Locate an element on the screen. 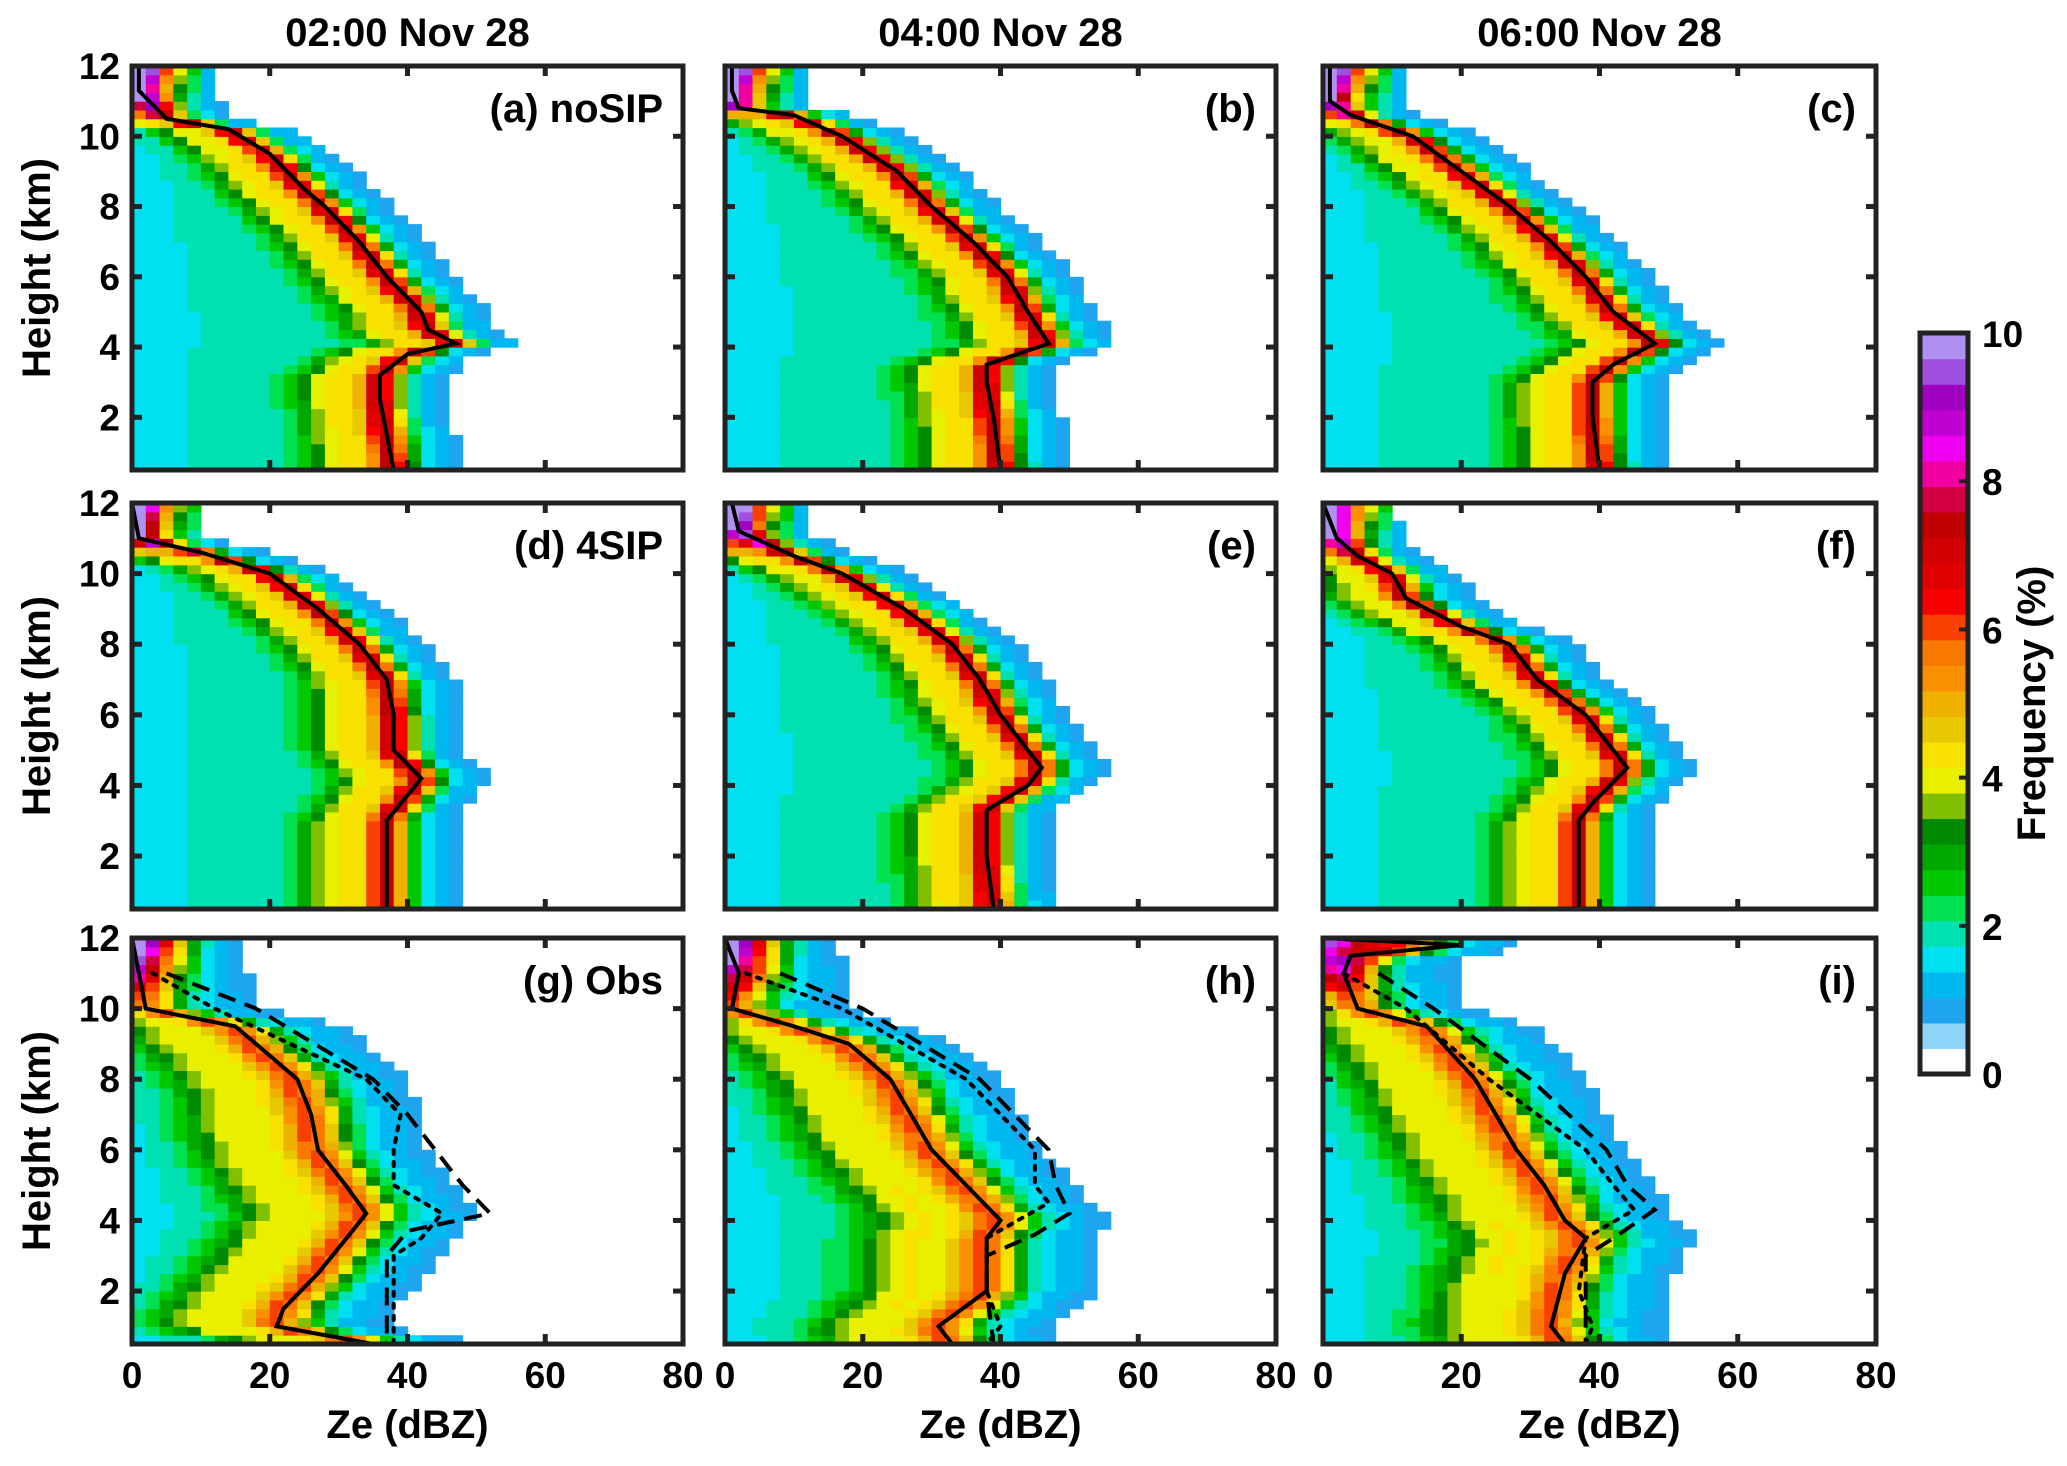 The image size is (2067, 1466). y-tick-label: 4 is located at coordinates (109, 347).